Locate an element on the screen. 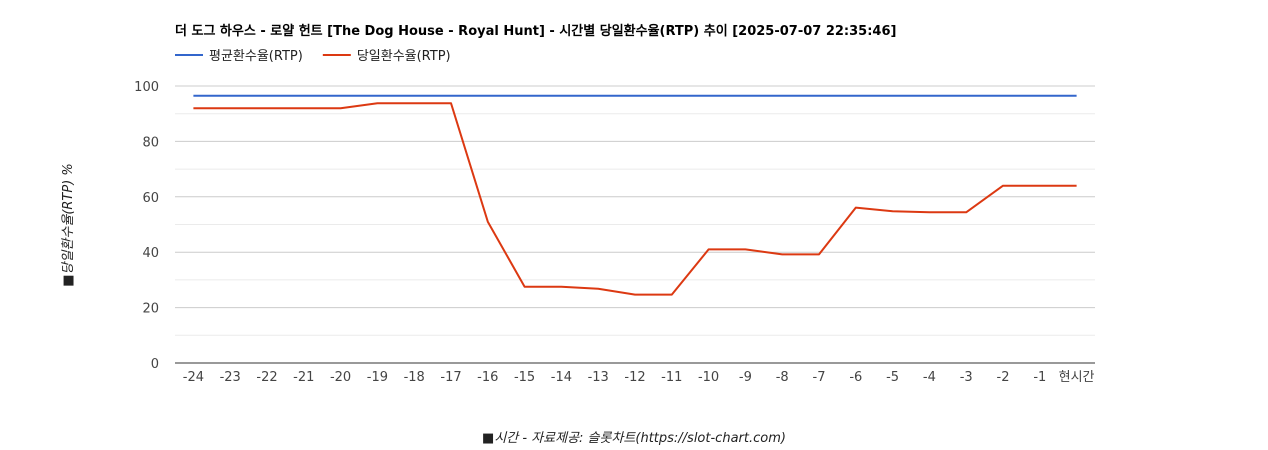 The width and height of the screenshot is (1268, 450). x-tick-label: -5 is located at coordinates (892, 377).